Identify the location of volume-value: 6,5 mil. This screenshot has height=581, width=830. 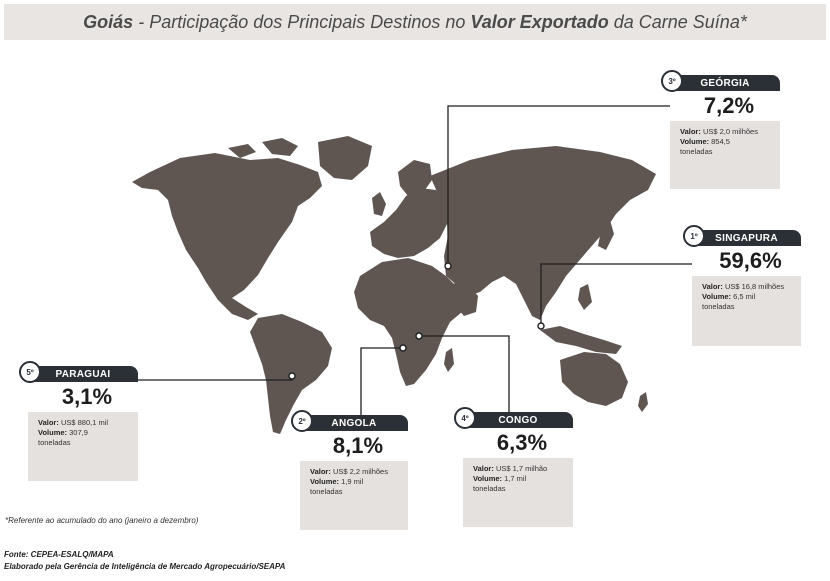
(744, 296).